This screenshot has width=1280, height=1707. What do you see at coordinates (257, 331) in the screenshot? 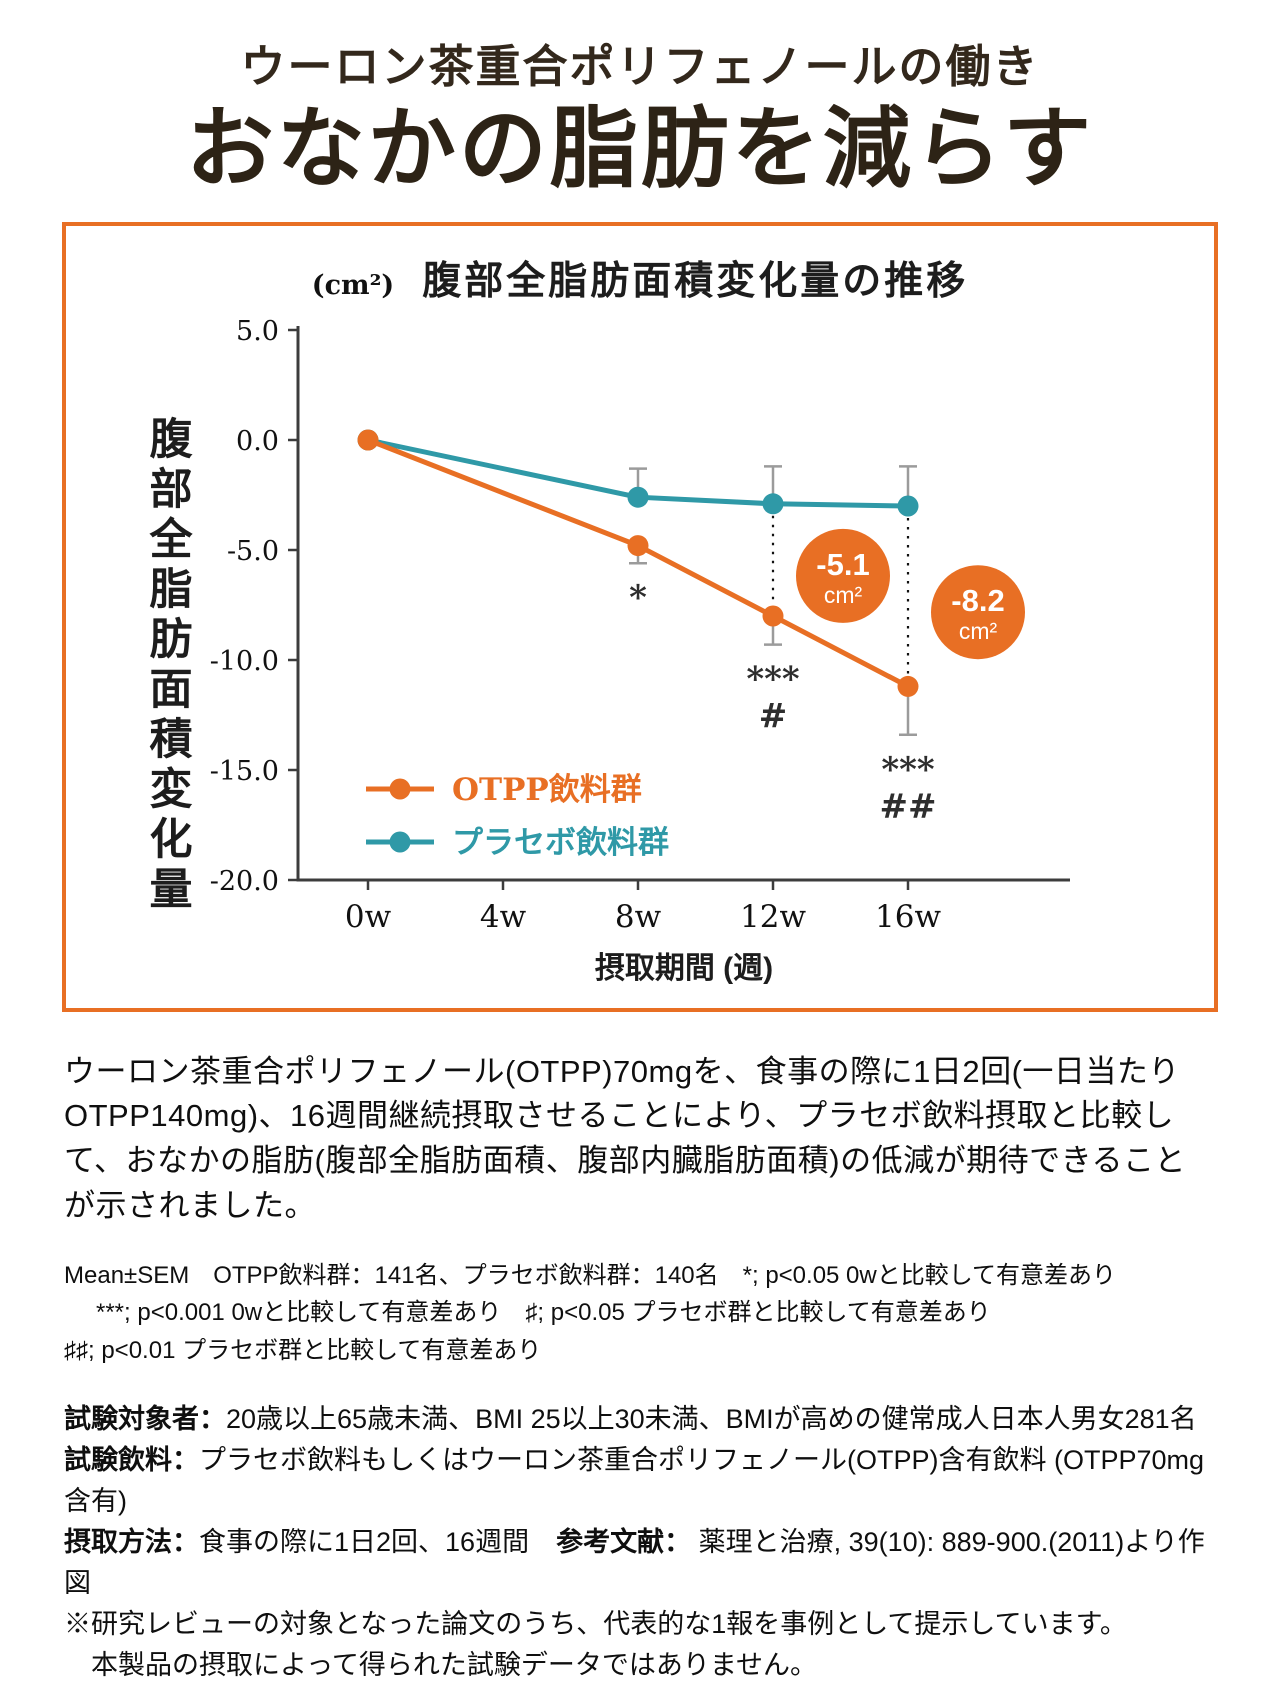
I see `svg-text: 5.0` at bounding box center [257, 331].